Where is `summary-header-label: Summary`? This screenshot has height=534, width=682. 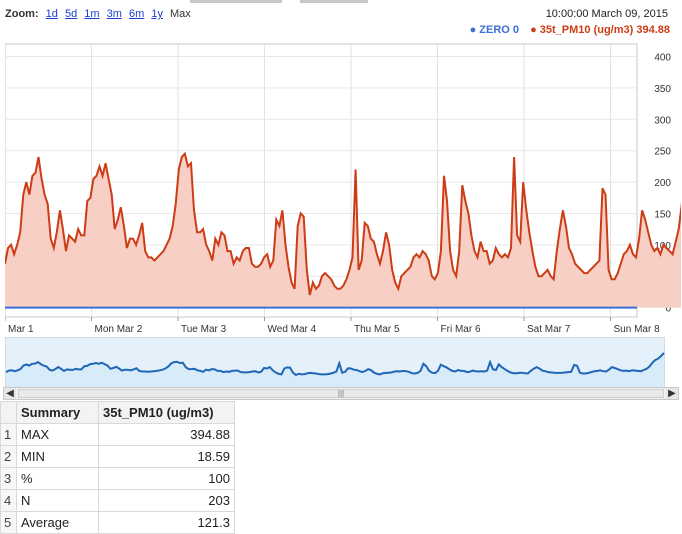
summary-header-label: Summary is located at coordinates (57, 412).